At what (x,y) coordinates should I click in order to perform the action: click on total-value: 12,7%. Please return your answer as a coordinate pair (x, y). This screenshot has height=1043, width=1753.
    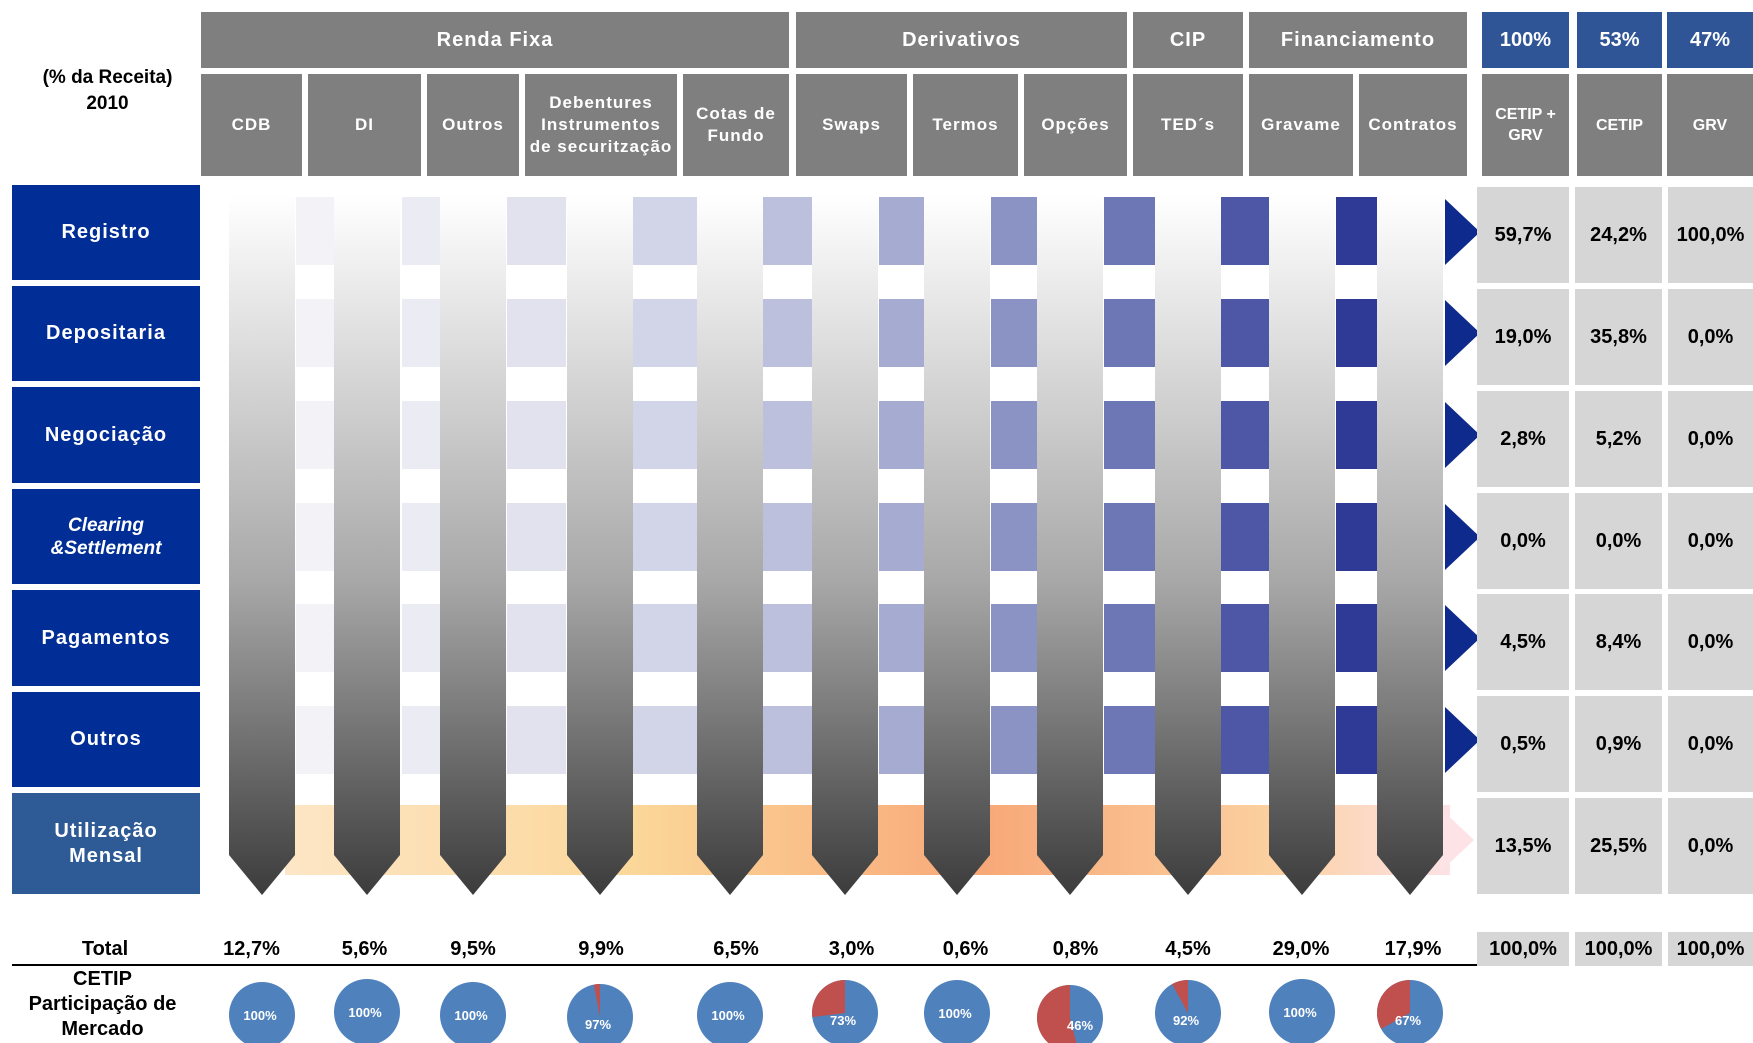
    Looking at the image, I should click on (251, 948).